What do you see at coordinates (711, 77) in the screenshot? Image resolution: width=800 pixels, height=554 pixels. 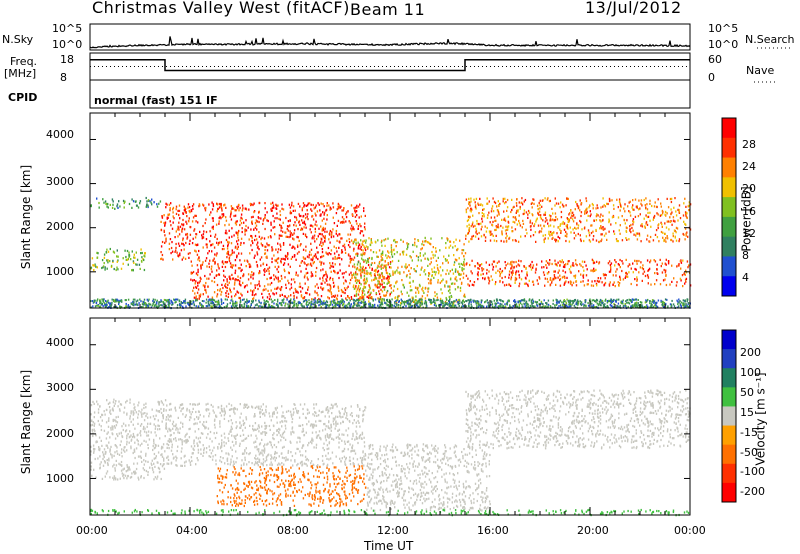 I see `nave-tick-low: 0` at bounding box center [711, 77].